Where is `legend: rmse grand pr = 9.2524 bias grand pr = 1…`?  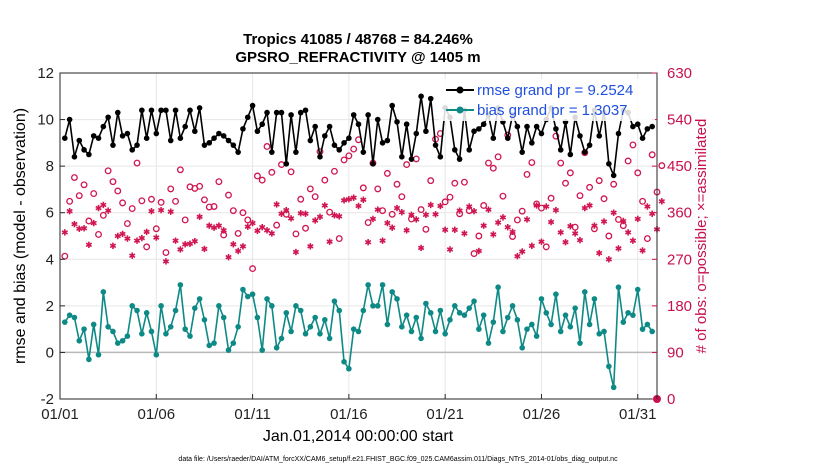
legend: rmse grand pr = 9.2524 bias grand pr = 1… is located at coordinates (547, 100).